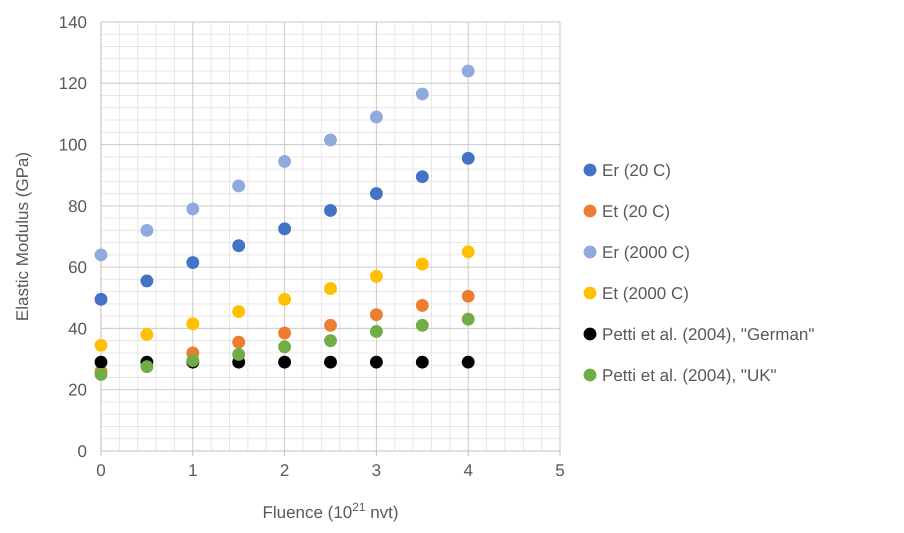  I want to click on y-tick-label: 120, so click(72, 84).